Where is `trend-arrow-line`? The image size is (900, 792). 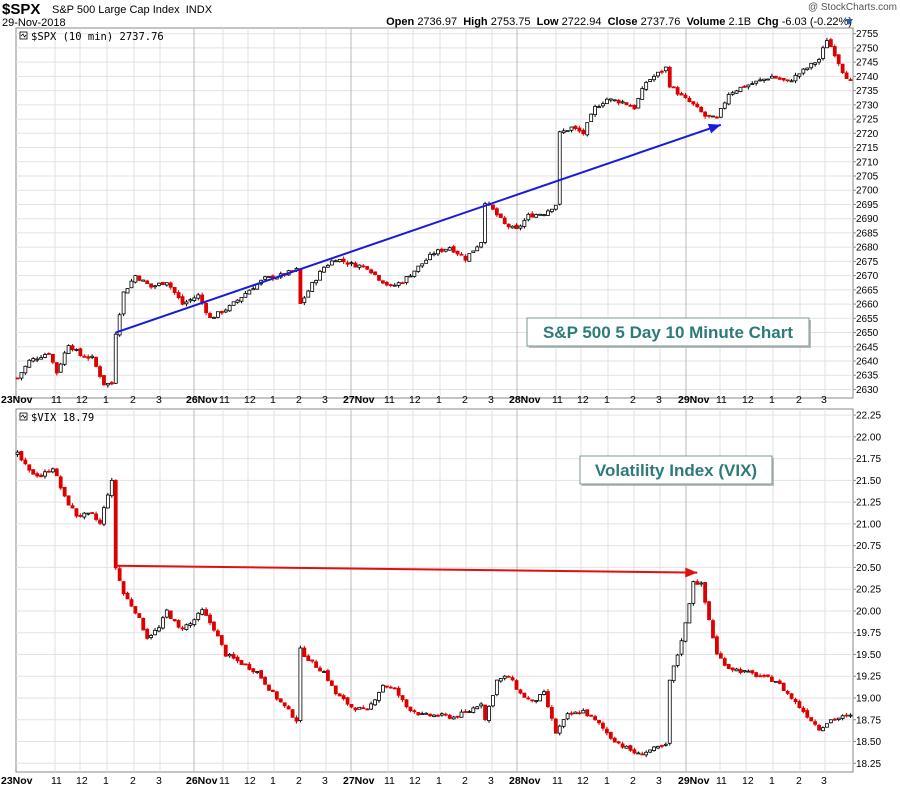
trend-arrow-line is located at coordinates (406, 569).